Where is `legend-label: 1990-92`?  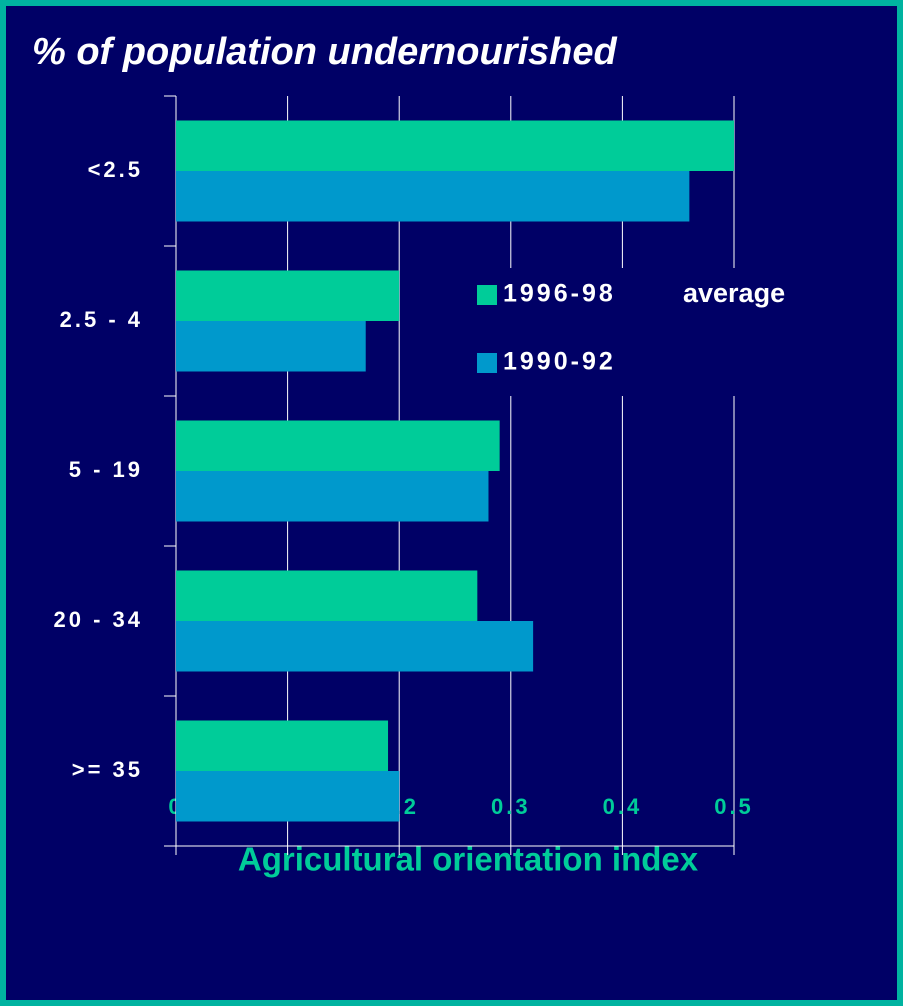
legend-label: 1990-92 is located at coordinates (559, 362).